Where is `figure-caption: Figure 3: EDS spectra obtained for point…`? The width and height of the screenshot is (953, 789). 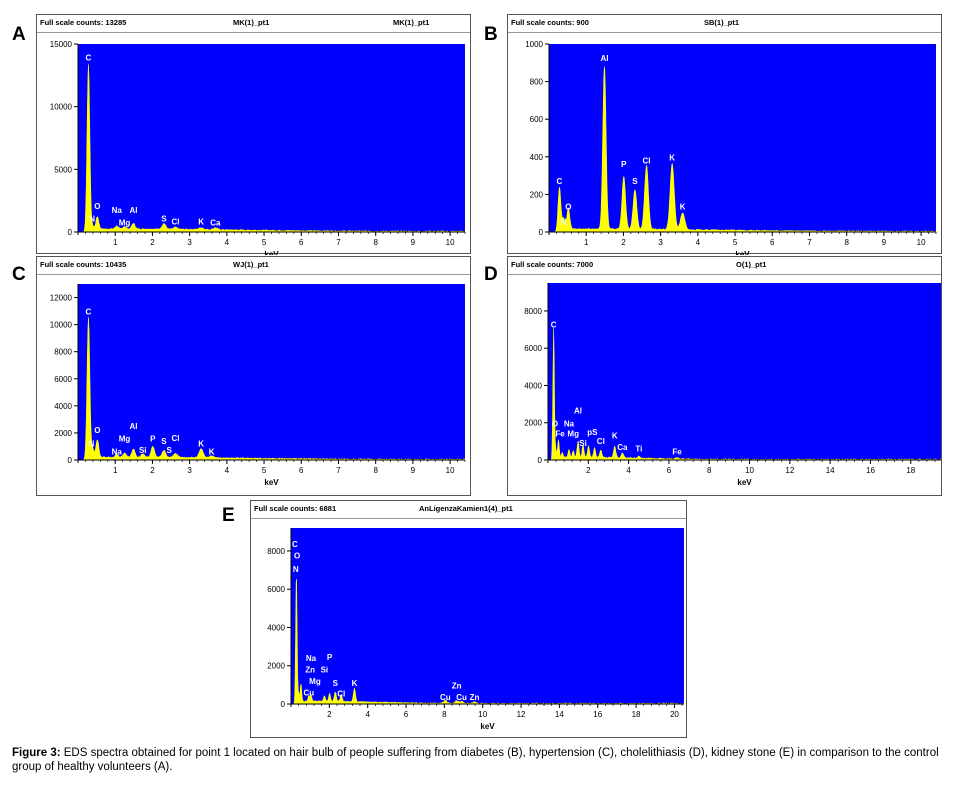
figure-caption: Figure 3: EDS spectra obtained for point… is located at coordinates (477, 760).